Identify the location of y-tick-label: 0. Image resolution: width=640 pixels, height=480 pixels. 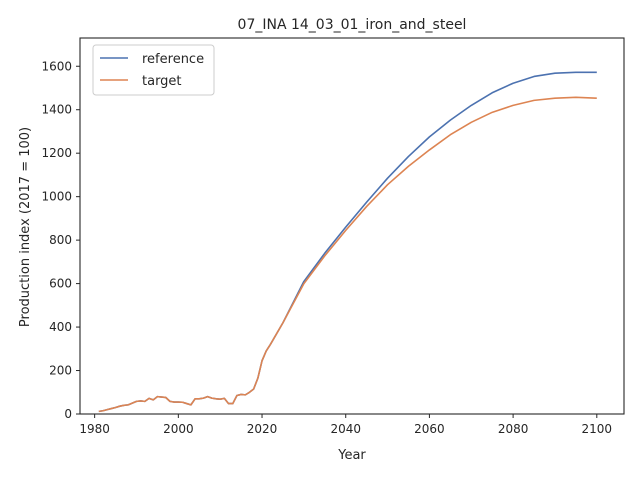
(68, 414).